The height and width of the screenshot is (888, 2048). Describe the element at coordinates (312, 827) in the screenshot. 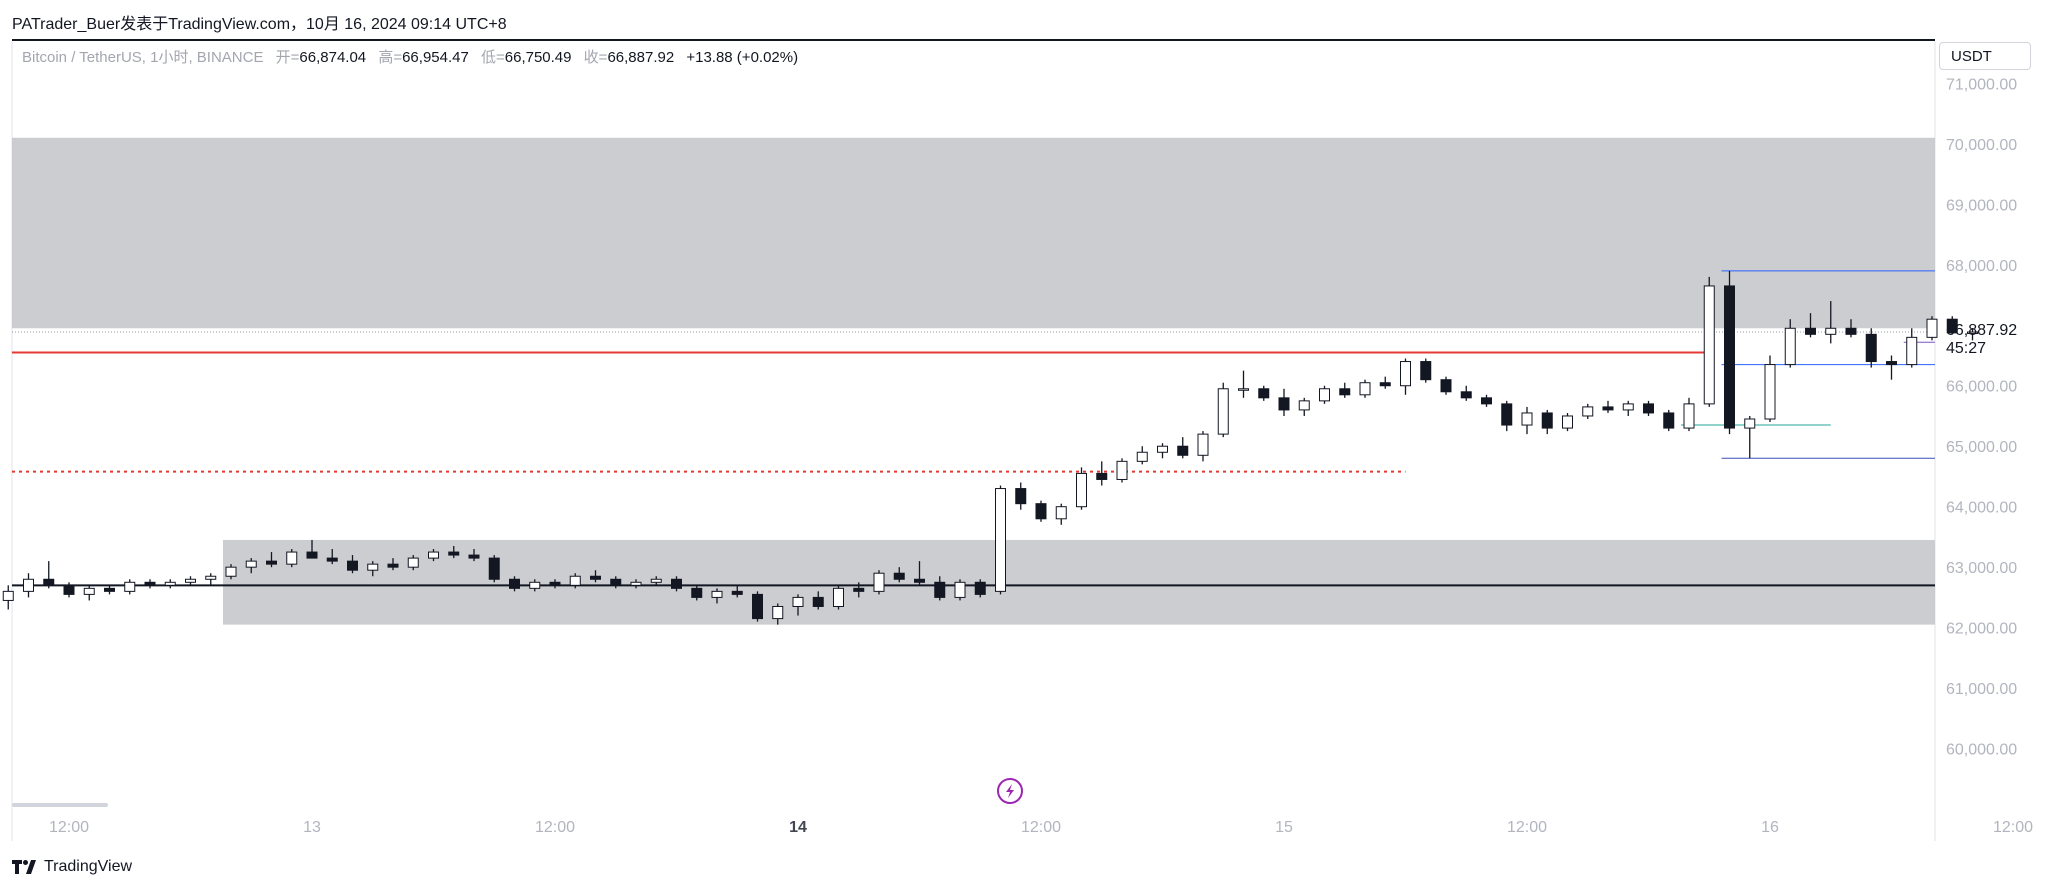

I see `x-tick-label: 13` at that location.